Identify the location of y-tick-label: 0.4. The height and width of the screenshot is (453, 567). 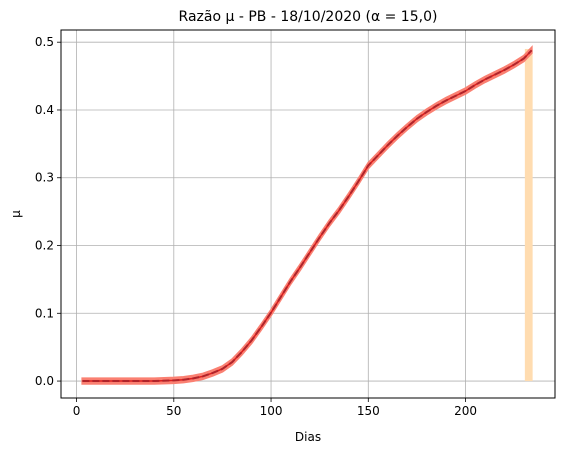
(44, 110).